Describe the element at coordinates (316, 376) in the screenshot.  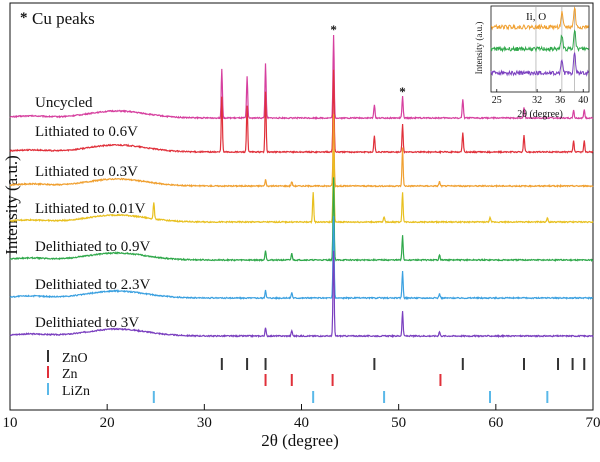
I see `reference-patterns` at that location.